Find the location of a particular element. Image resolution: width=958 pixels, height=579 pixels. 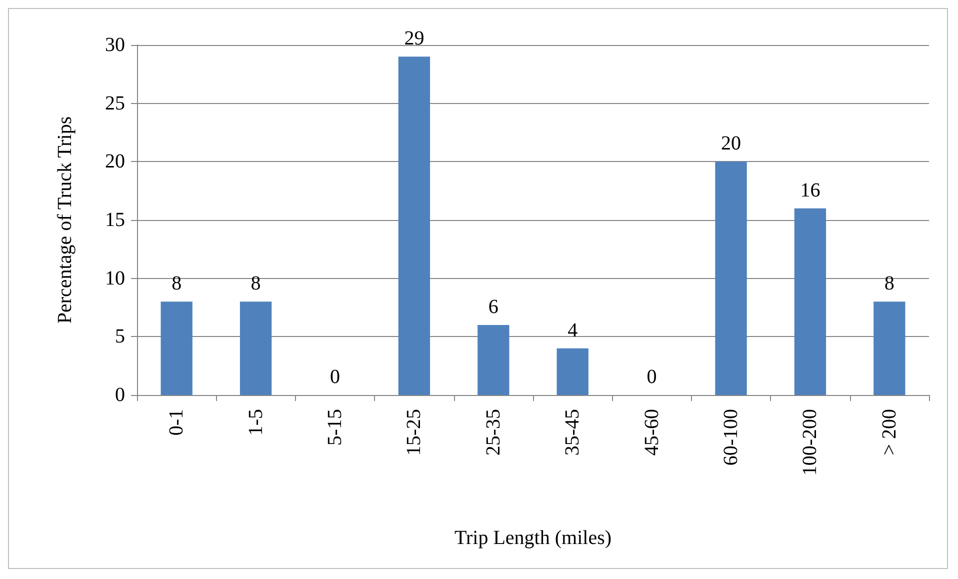

data-label: 20 is located at coordinates (731, 143).